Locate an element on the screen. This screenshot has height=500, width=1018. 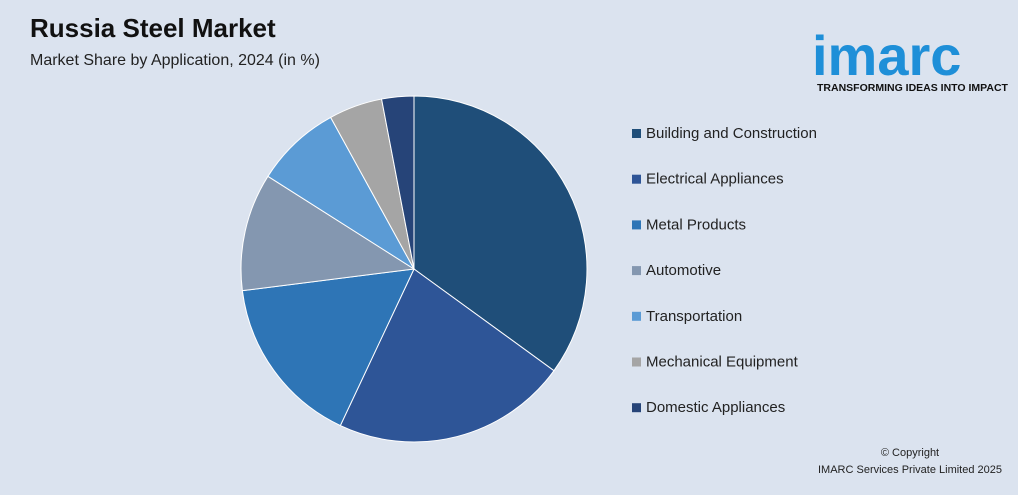
legend-label: Mechanical Equipment is located at coordinates (722, 361).